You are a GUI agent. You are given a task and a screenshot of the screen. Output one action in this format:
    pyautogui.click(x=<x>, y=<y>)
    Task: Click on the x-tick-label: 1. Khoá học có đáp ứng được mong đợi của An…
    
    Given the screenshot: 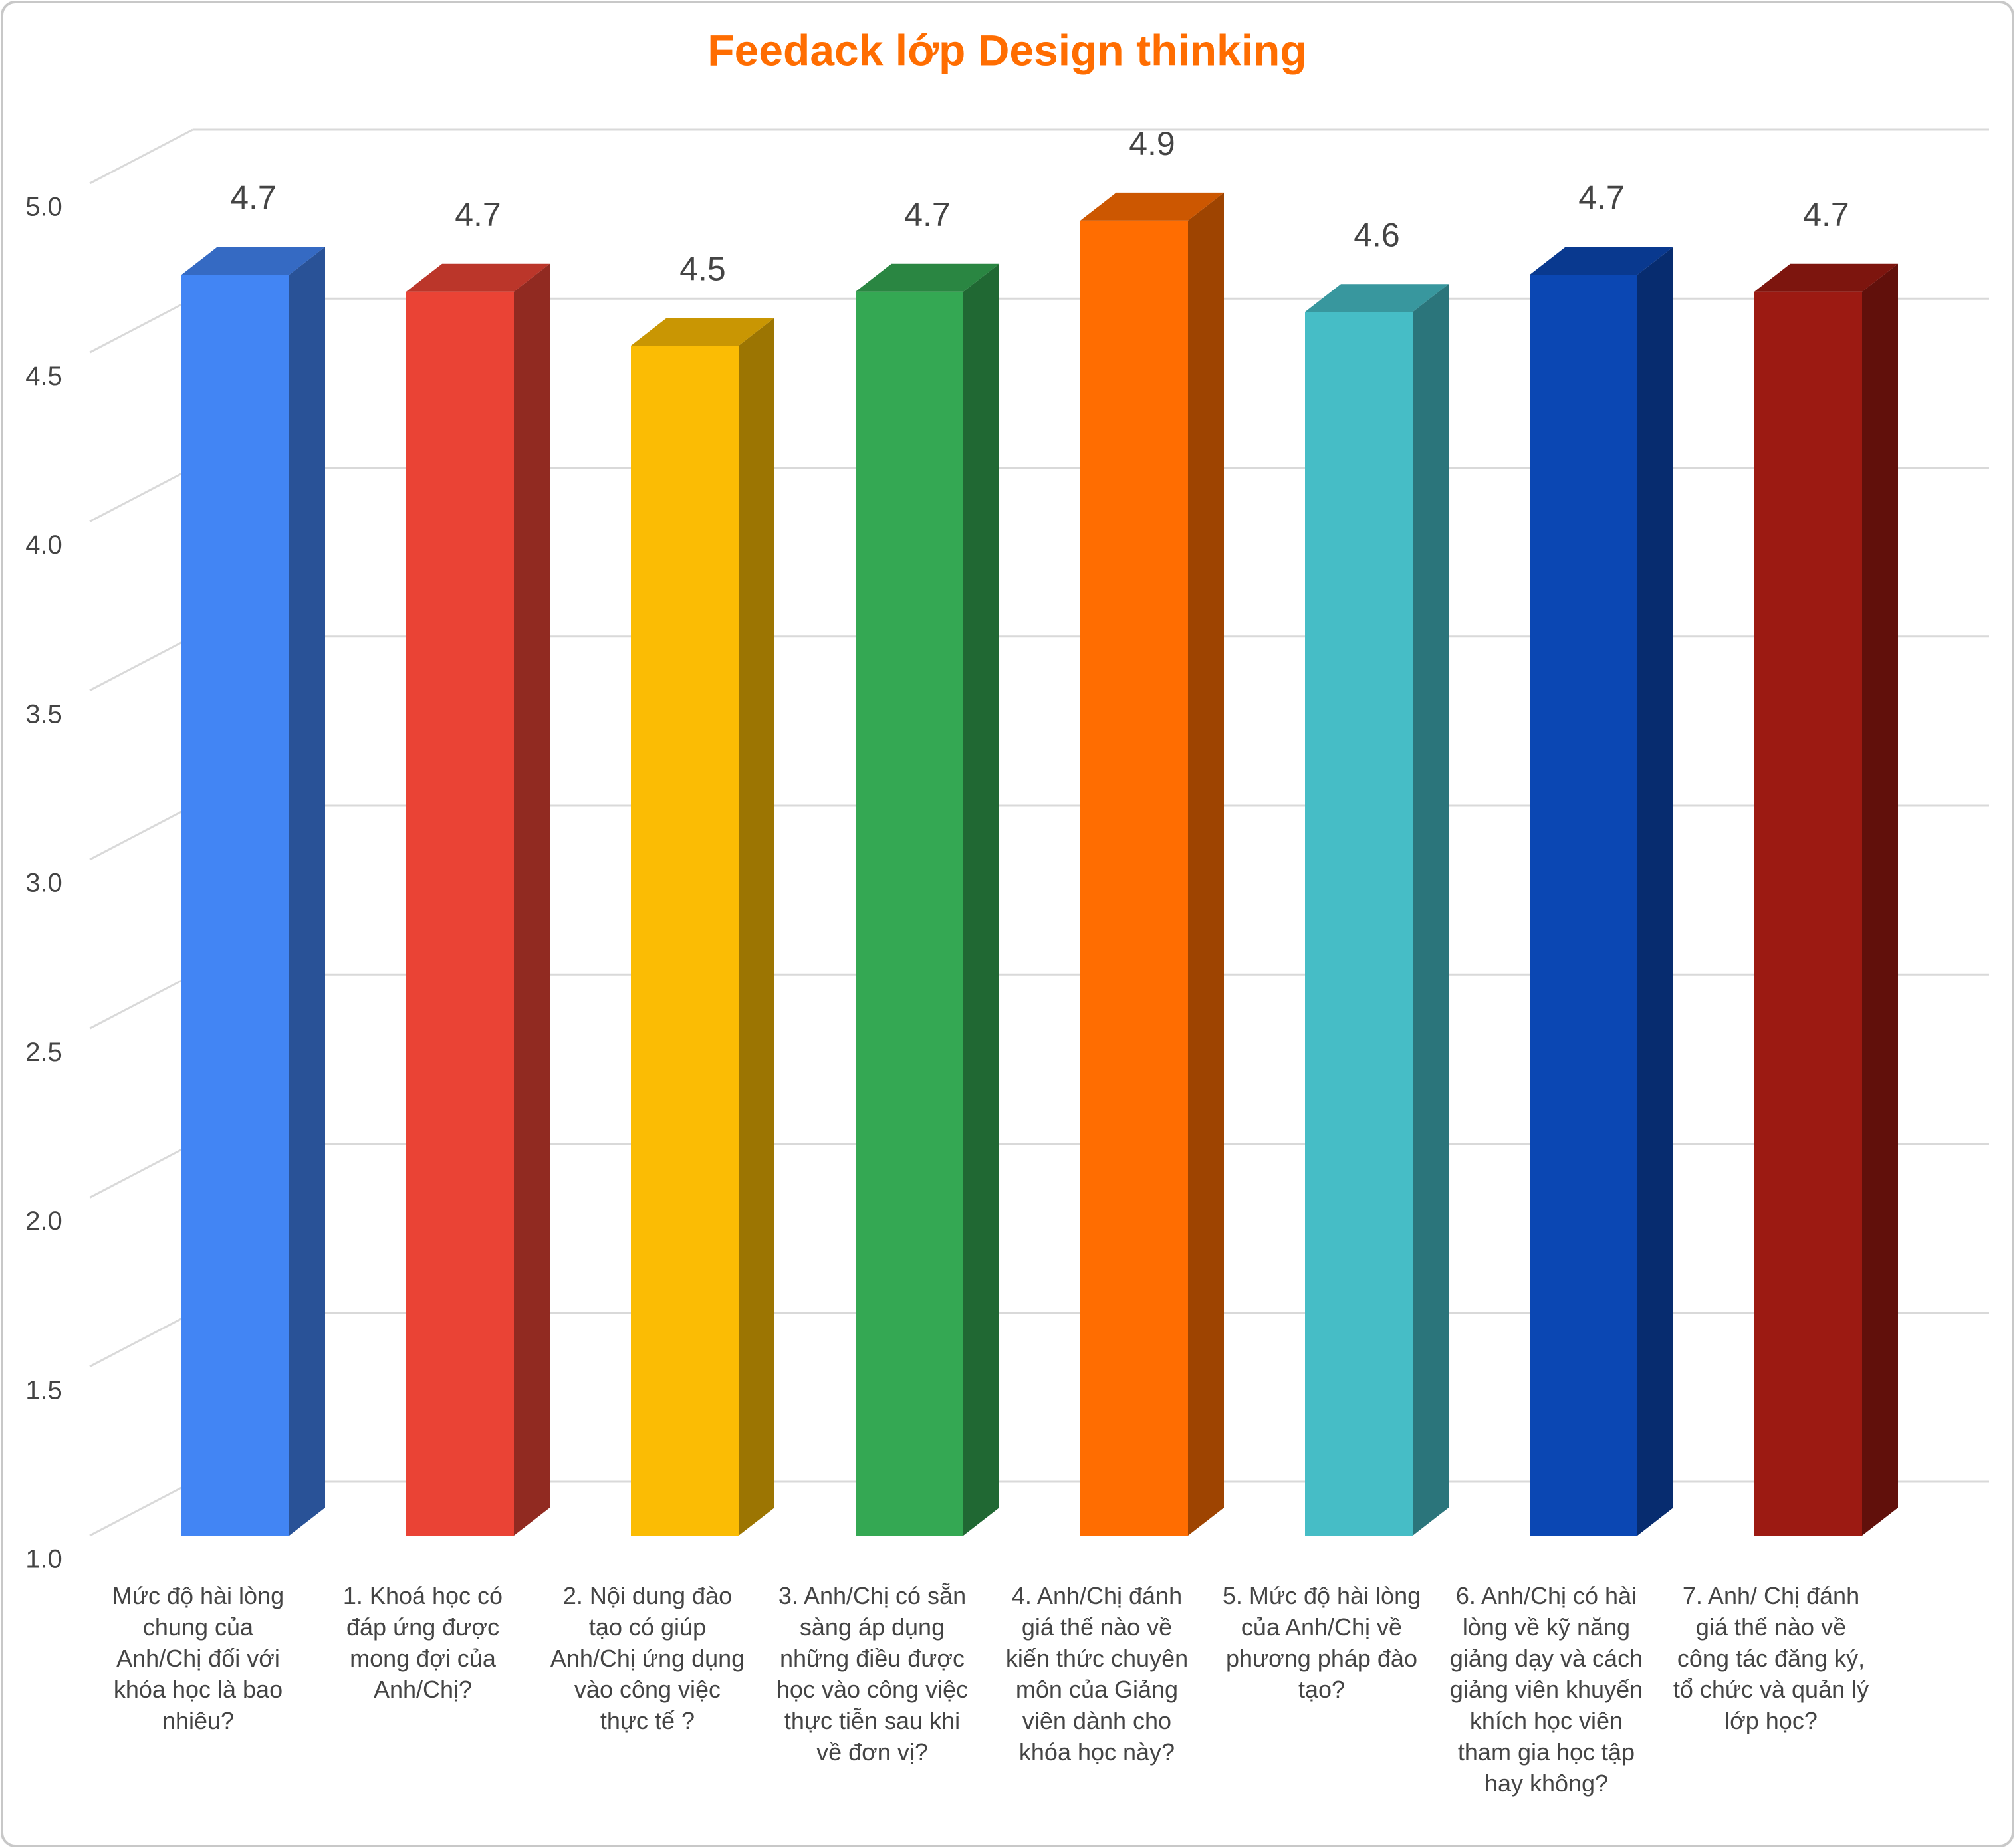 What is the action you would take?
    pyautogui.click(x=423, y=1642)
    